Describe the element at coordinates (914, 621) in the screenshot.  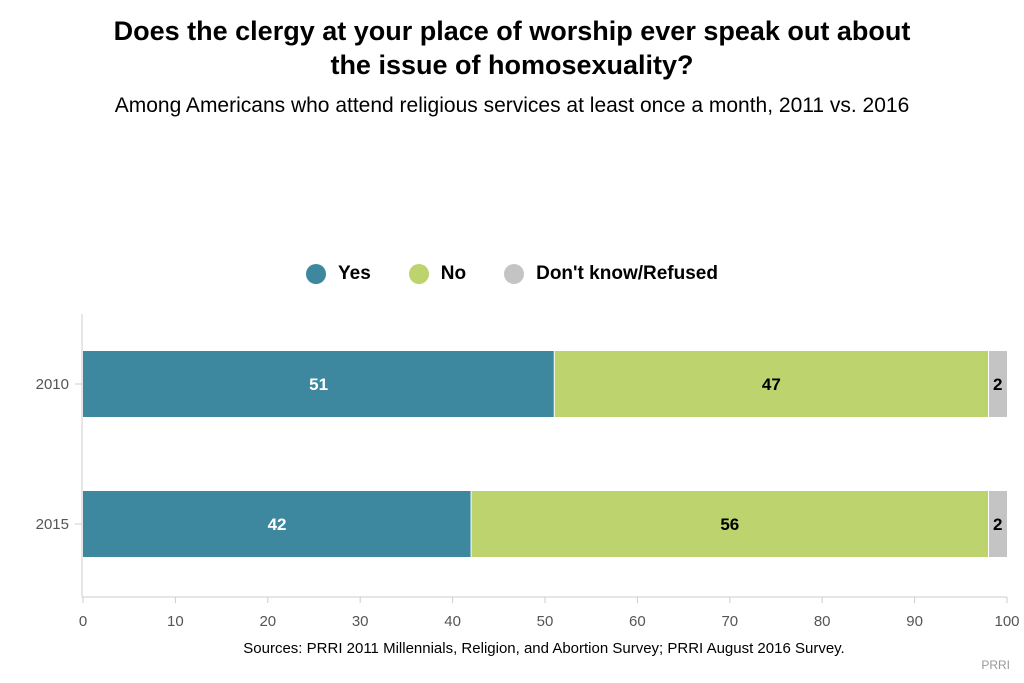
I see `x-tick-label: 90` at that location.